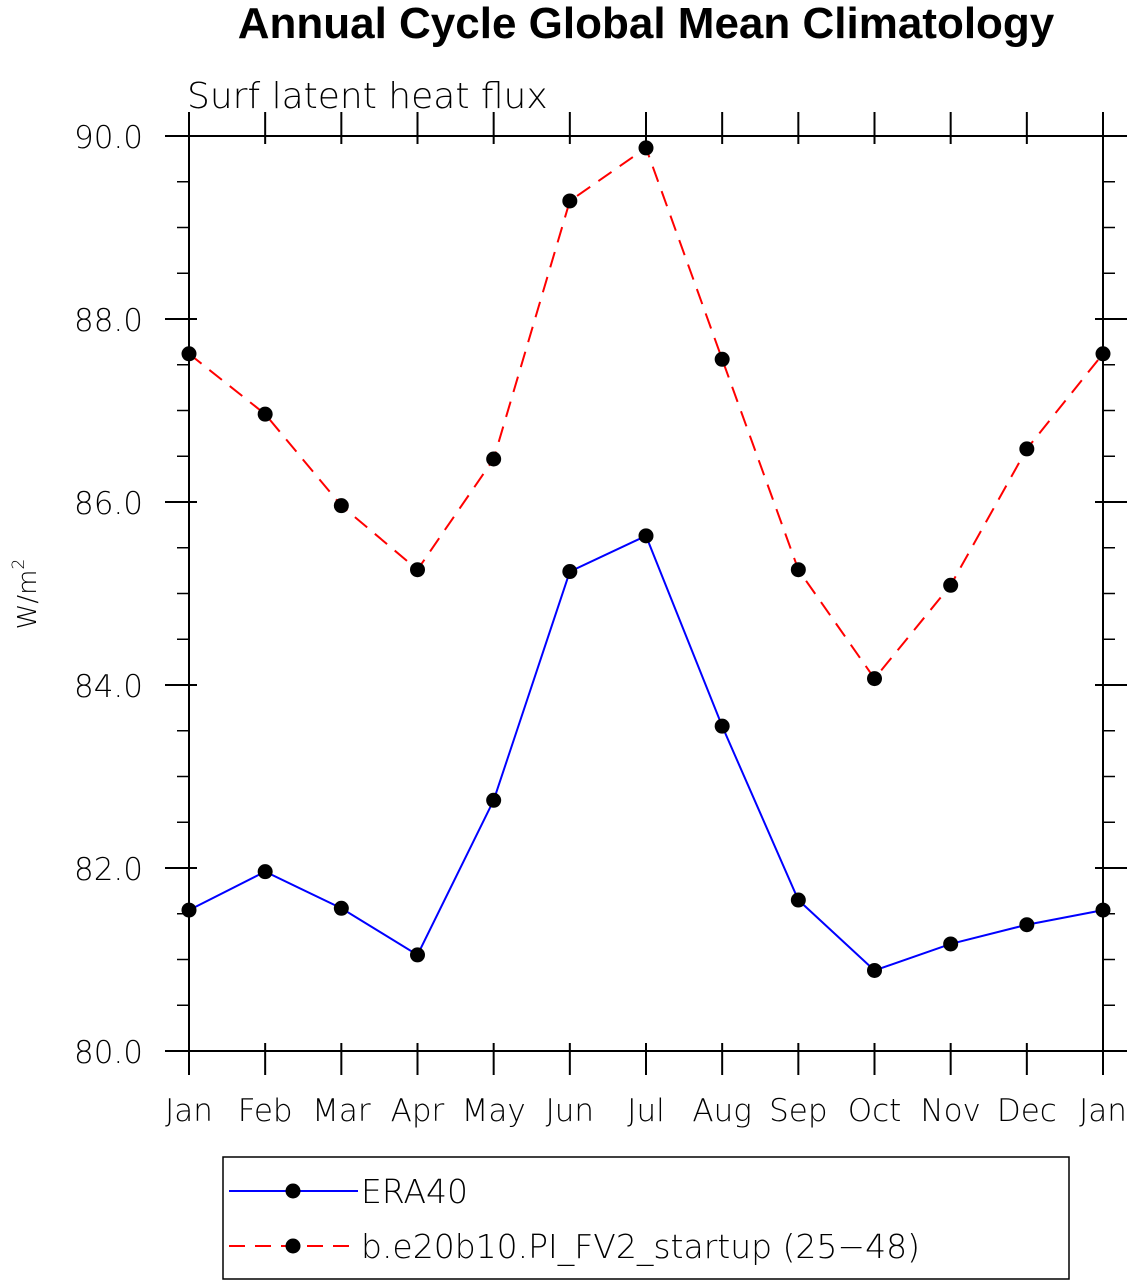 The width and height of the screenshot is (1135, 1285). Describe the element at coordinates (108, 504) in the screenshot. I see `y-tick-label: 86.0` at that location.